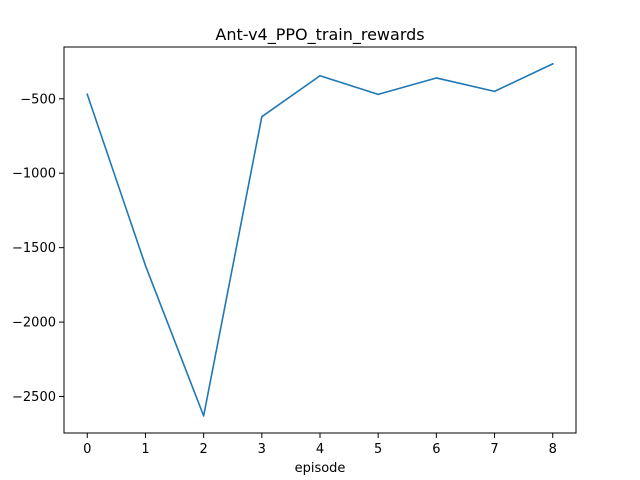  Describe the element at coordinates (34, 397) in the screenshot. I see `y-tick-label: −2500` at that location.